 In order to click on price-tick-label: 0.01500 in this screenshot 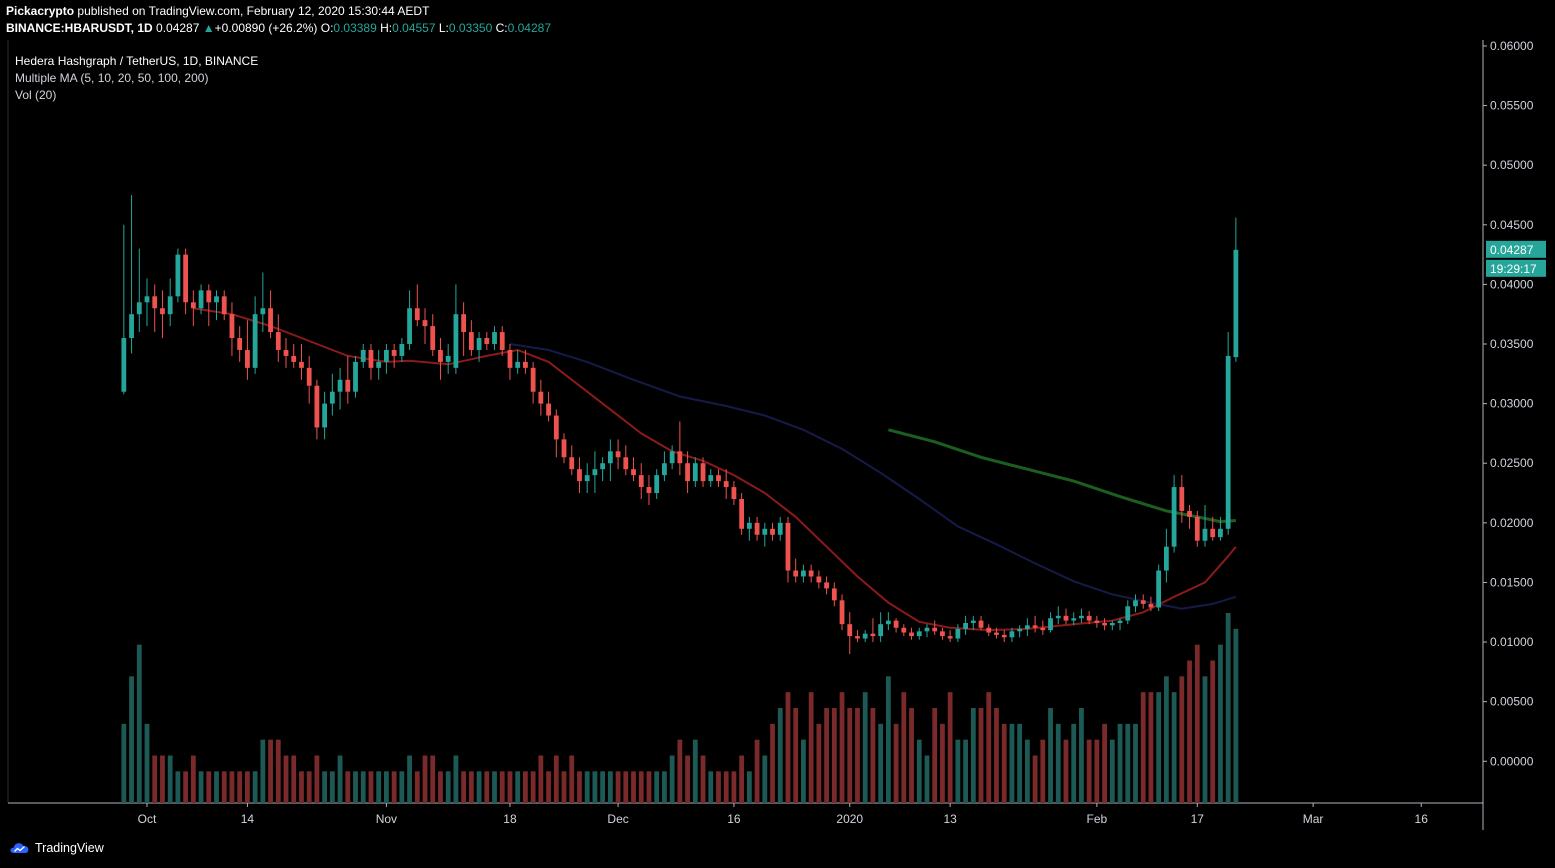, I will do `click(1512, 582)`.